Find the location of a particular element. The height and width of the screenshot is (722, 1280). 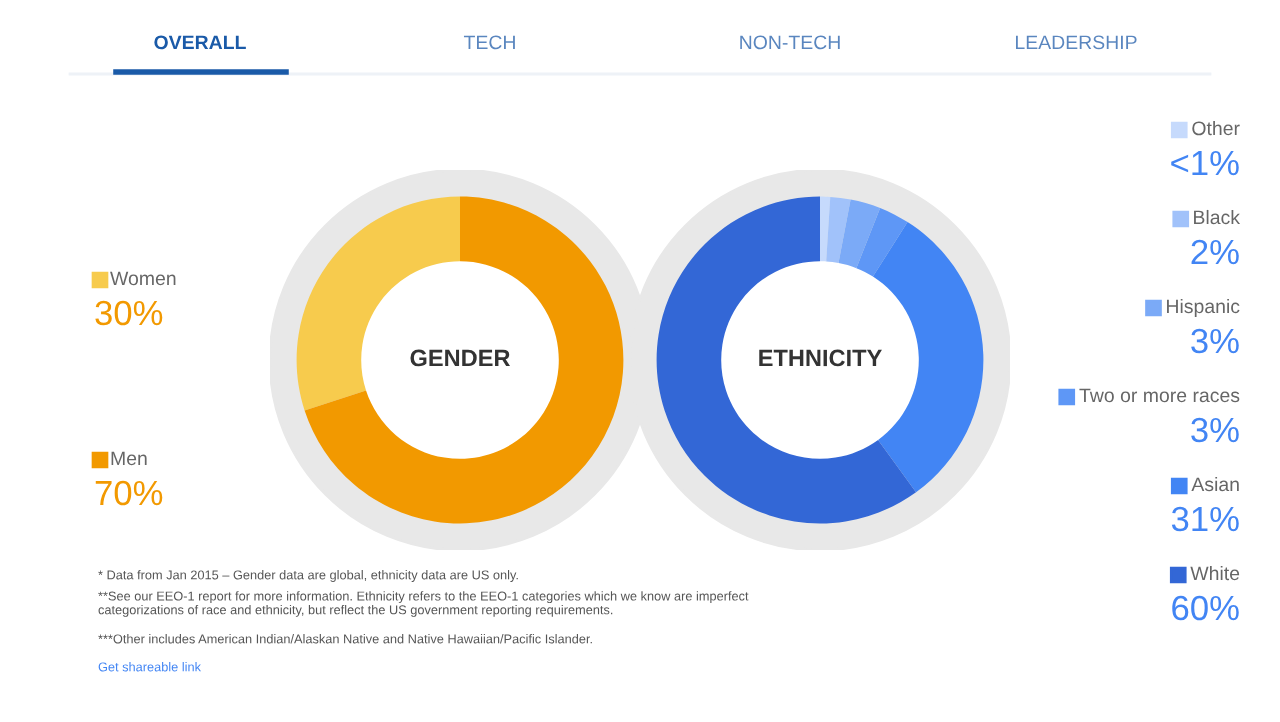

legend-label: Asian is located at coordinates (1215, 484).